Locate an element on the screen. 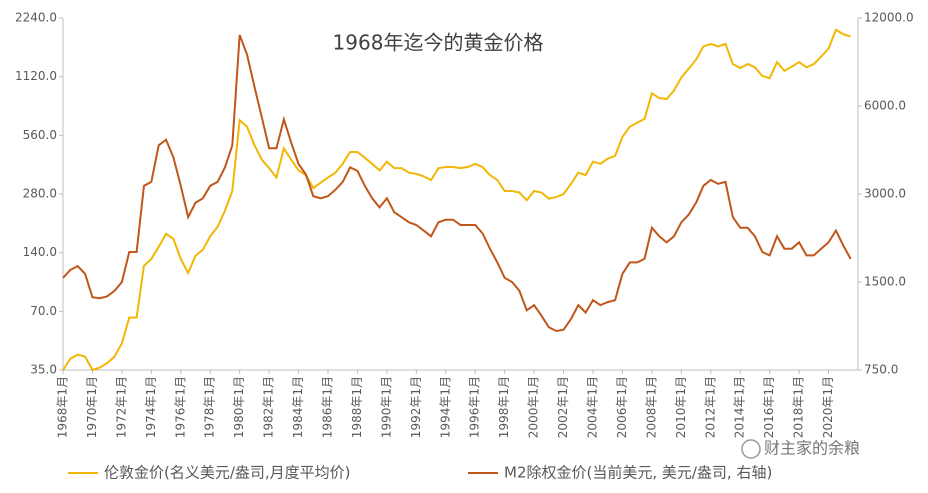 Image resolution: width=928 pixels, height=493 pixels. x-tick-label: 1974年1月 is located at coordinates (151, 407).